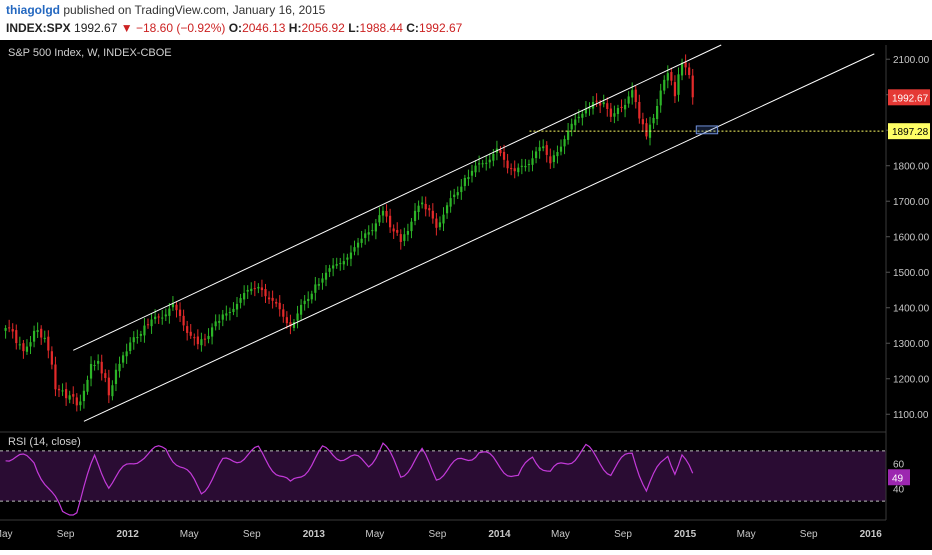  What do you see at coordinates (911, 60) in the screenshot?
I see `y-tick-label: 2100.00` at bounding box center [911, 60].